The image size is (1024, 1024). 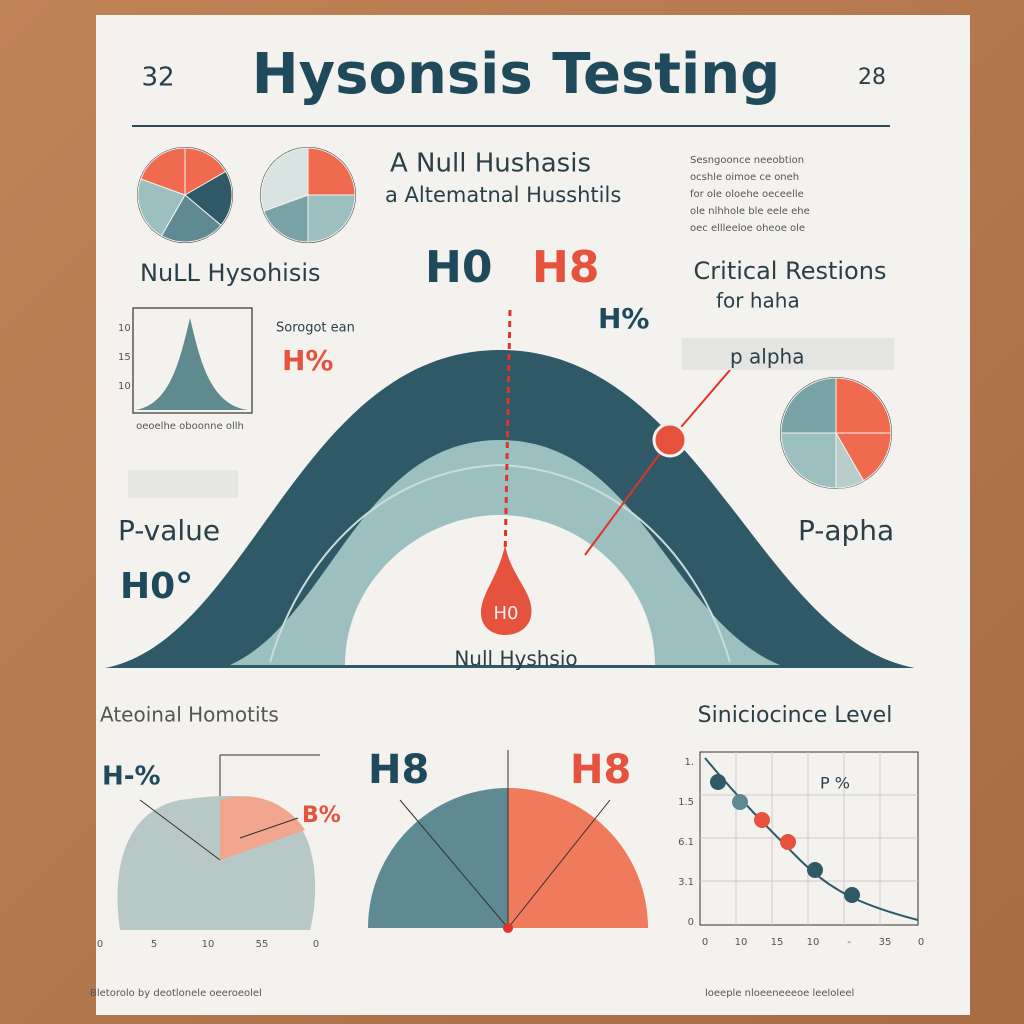 What do you see at coordinates (686, 842) in the screenshot?
I see `tick-label: 6.1` at bounding box center [686, 842].